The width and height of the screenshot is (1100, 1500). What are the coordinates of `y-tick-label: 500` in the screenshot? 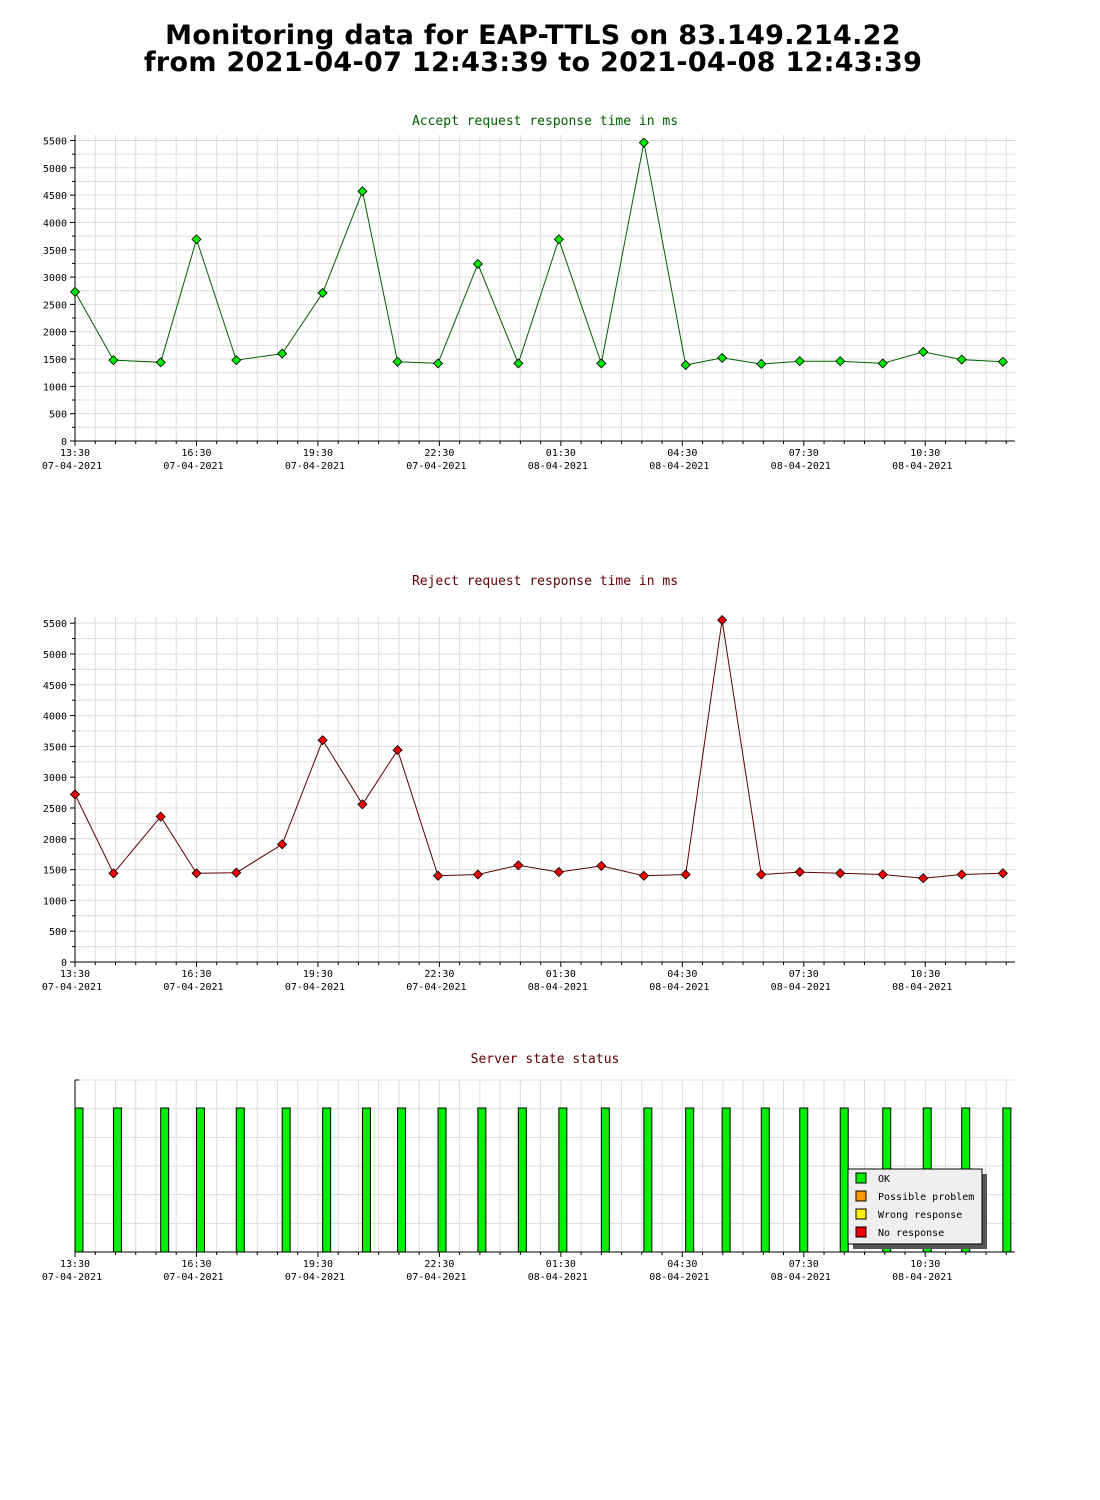 It's located at (58, 932).